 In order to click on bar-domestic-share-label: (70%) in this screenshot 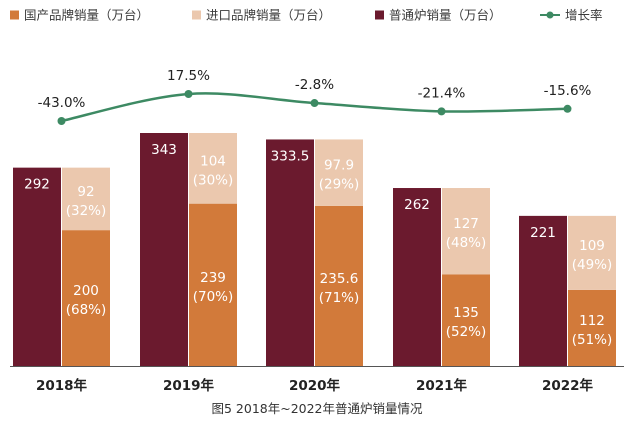, I will do `click(213, 297)`.